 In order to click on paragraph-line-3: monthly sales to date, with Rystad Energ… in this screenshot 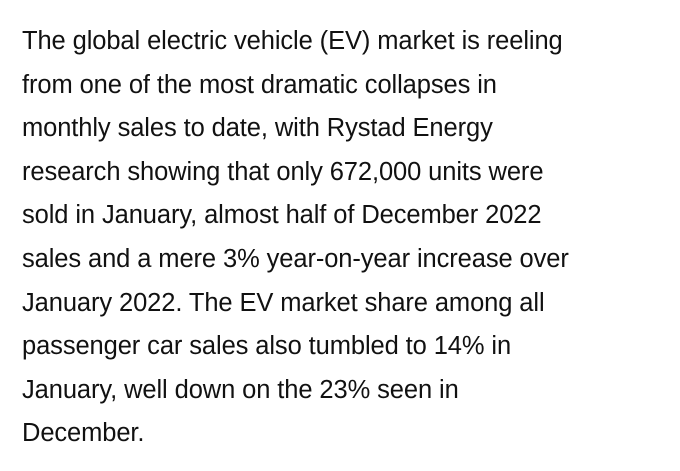, I will do `click(257, 128)`.